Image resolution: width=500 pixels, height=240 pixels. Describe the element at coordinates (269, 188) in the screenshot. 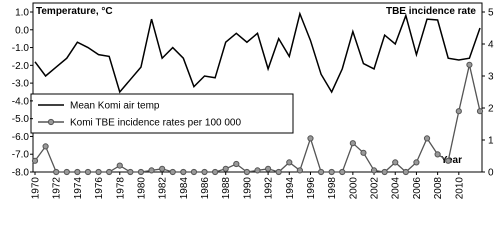

I see `x-tick-label: 1992` at that location.